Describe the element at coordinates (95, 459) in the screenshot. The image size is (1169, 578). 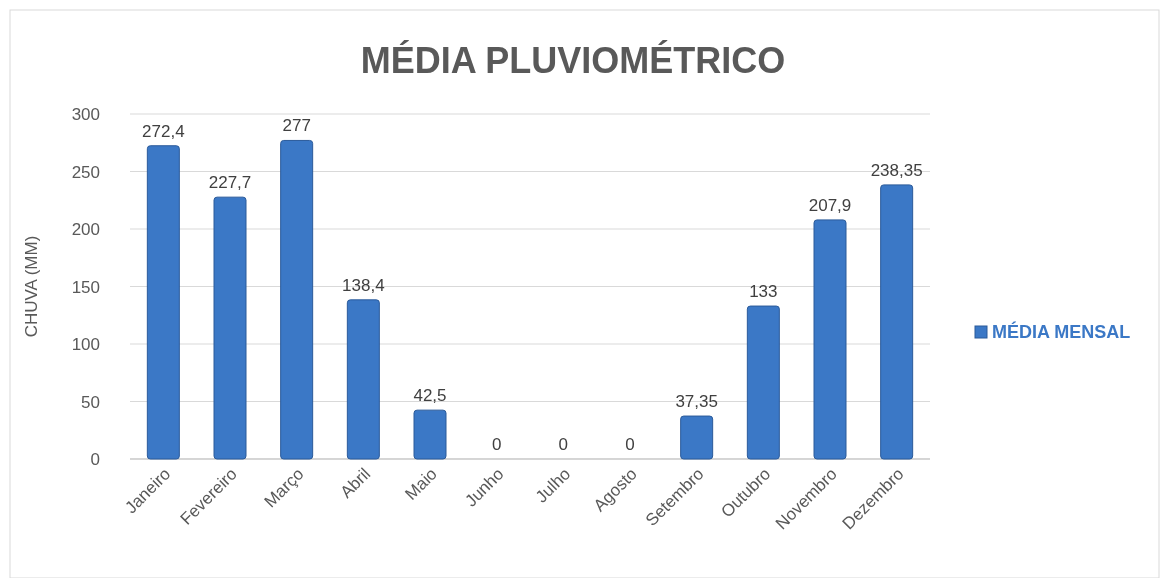
I see `y-tick-label: 0` at that location.